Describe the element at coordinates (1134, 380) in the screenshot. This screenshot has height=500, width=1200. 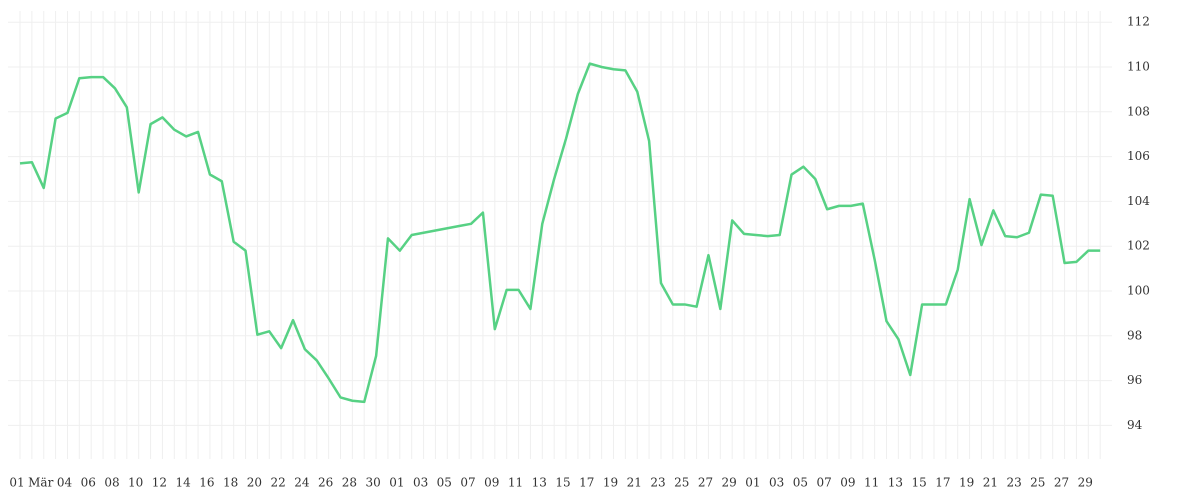
I see `y-tick-label: 96` at that location.